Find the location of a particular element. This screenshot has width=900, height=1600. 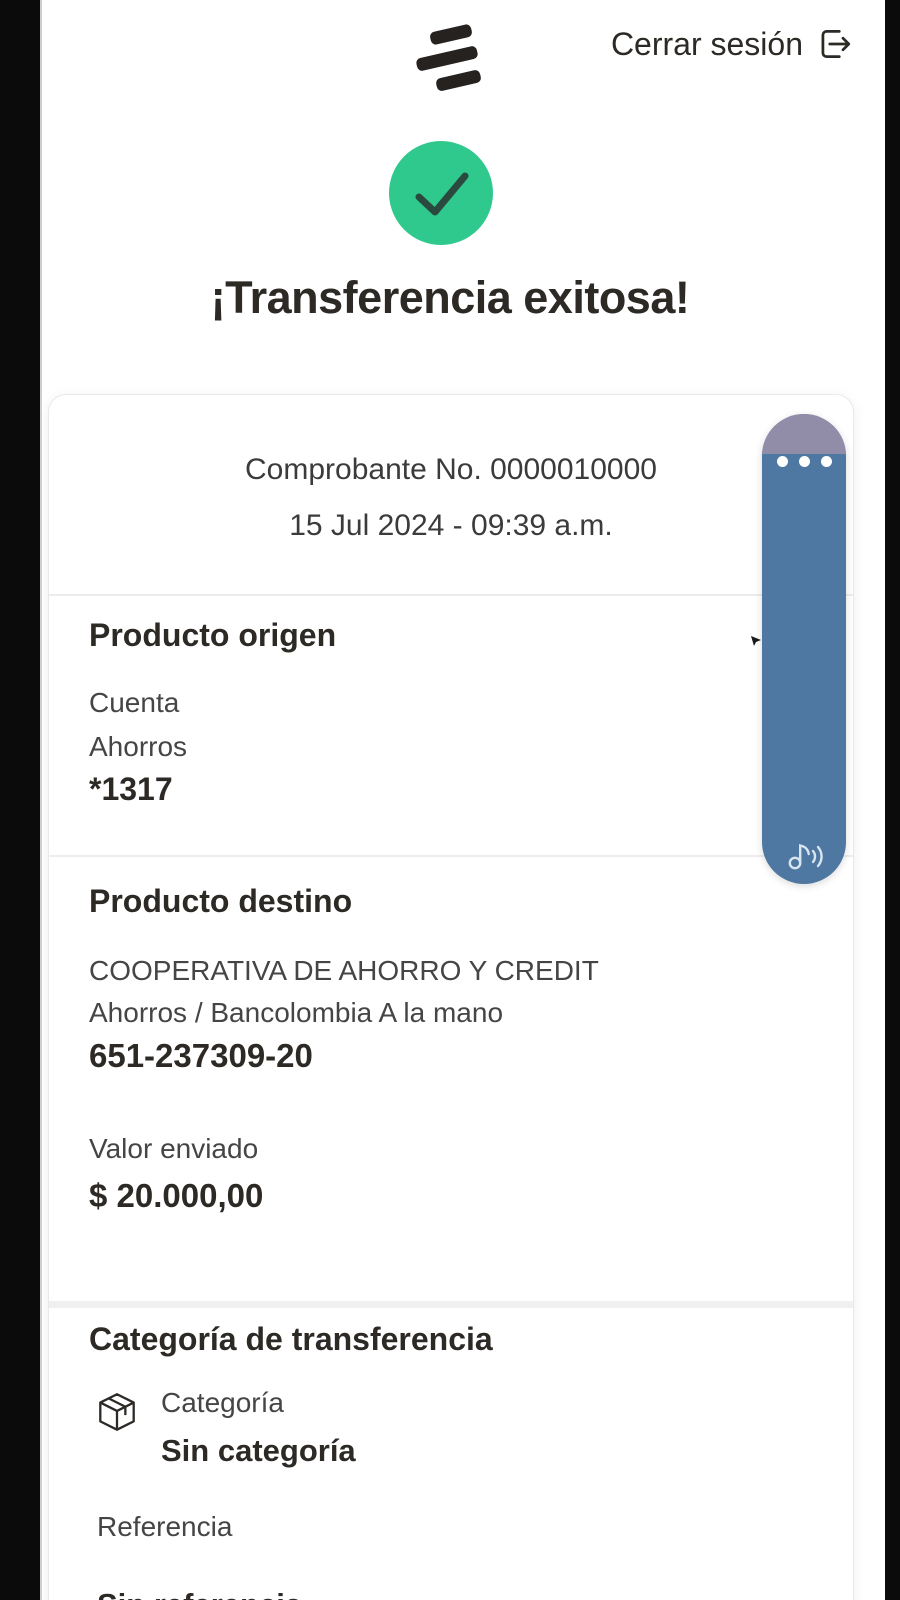

category-value: Sin categoría is located at coordinates (258, 1450).